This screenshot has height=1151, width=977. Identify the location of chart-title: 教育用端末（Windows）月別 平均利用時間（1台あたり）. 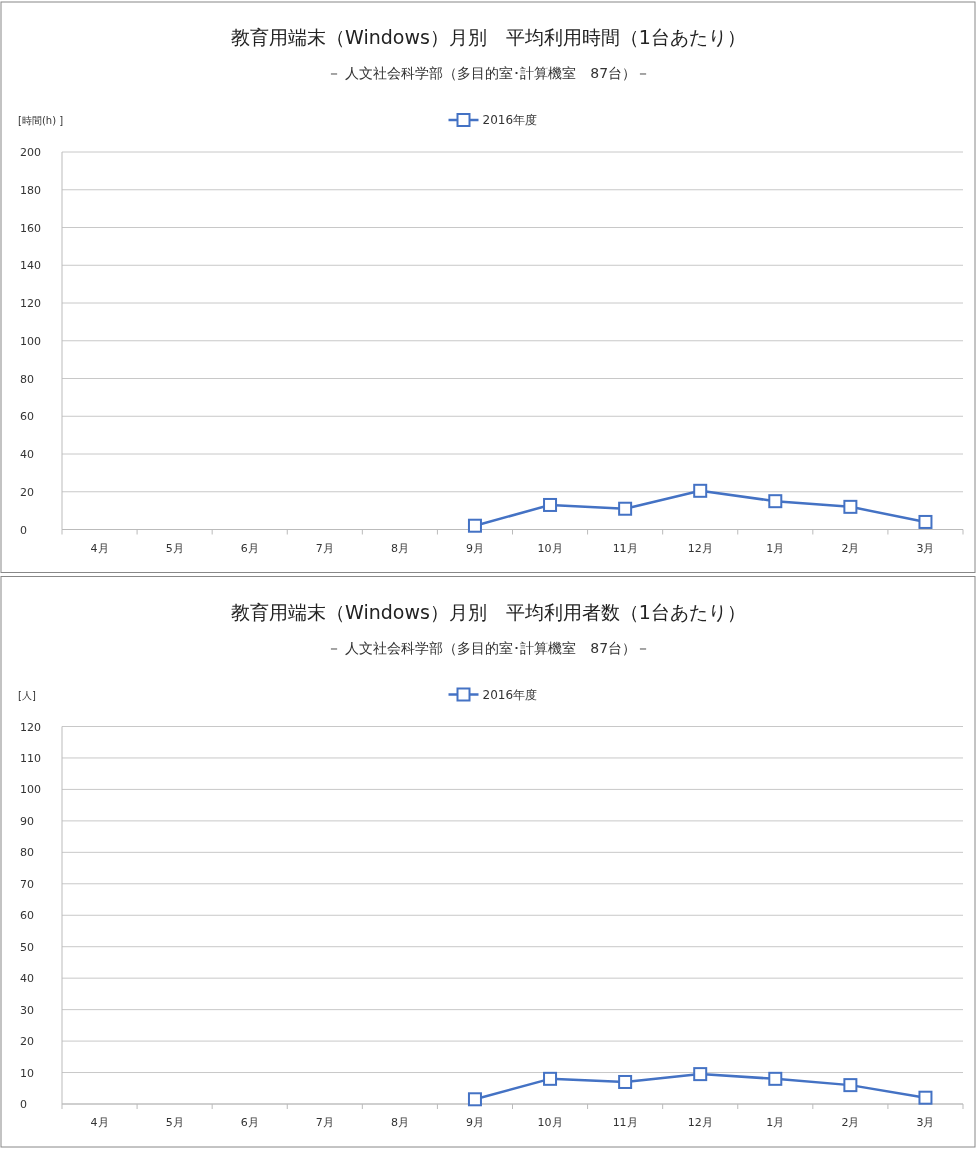
(488, 37).